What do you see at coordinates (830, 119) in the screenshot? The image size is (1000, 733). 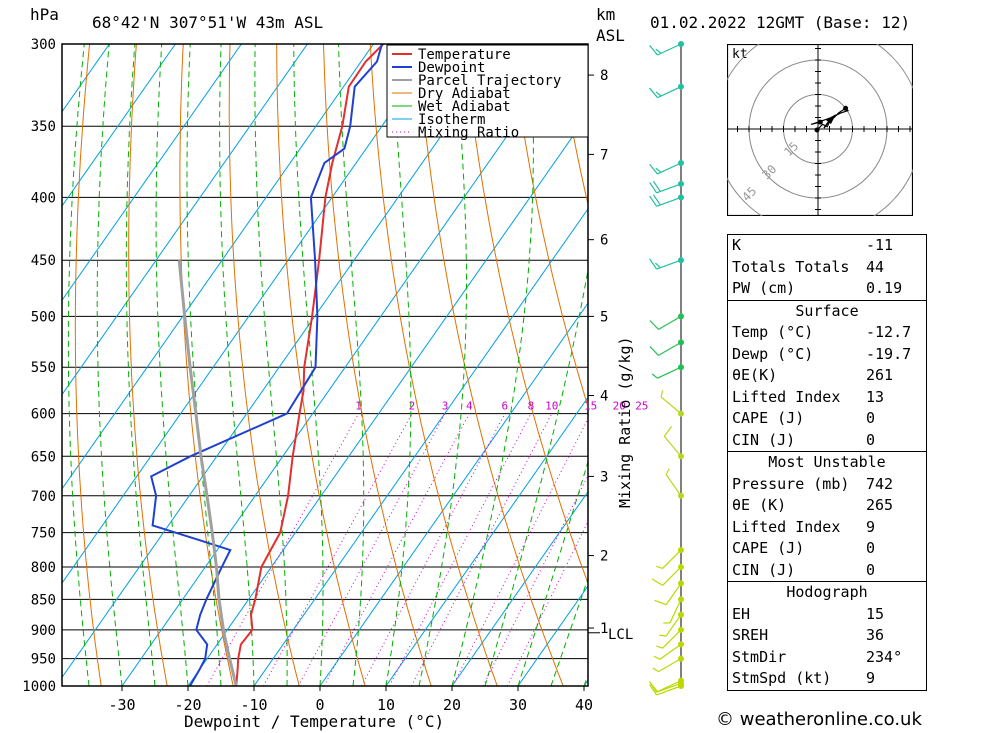 I see `hodograph-trace` at bounding box center [830, 119].